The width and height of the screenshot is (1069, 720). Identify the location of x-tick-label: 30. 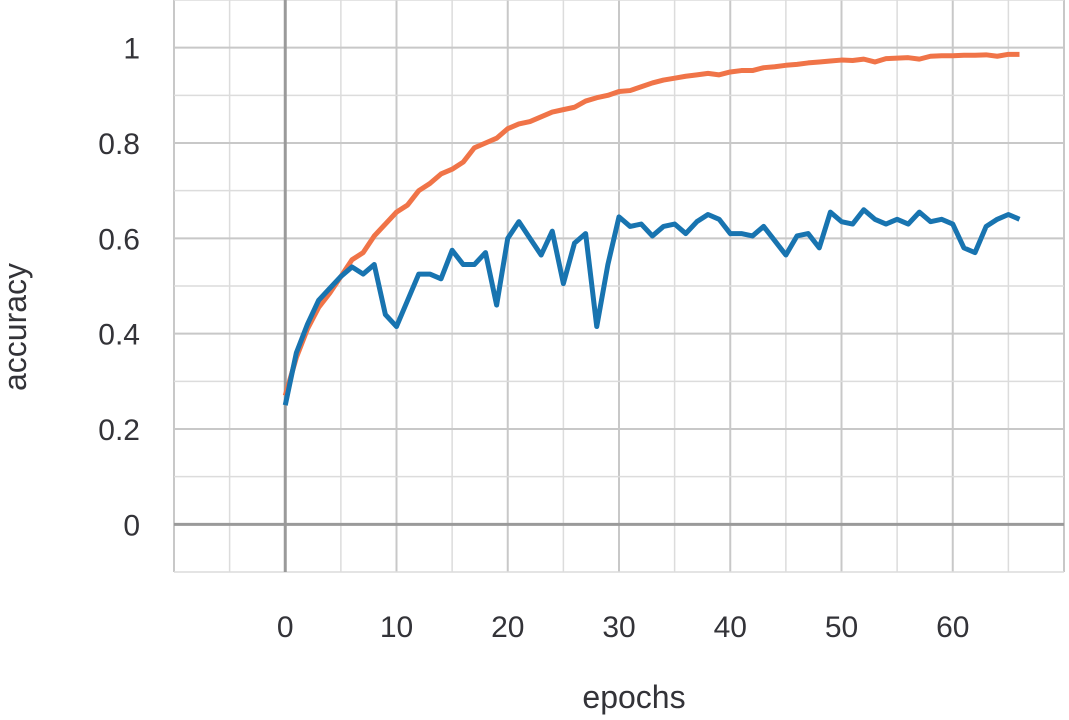
(618, 627).